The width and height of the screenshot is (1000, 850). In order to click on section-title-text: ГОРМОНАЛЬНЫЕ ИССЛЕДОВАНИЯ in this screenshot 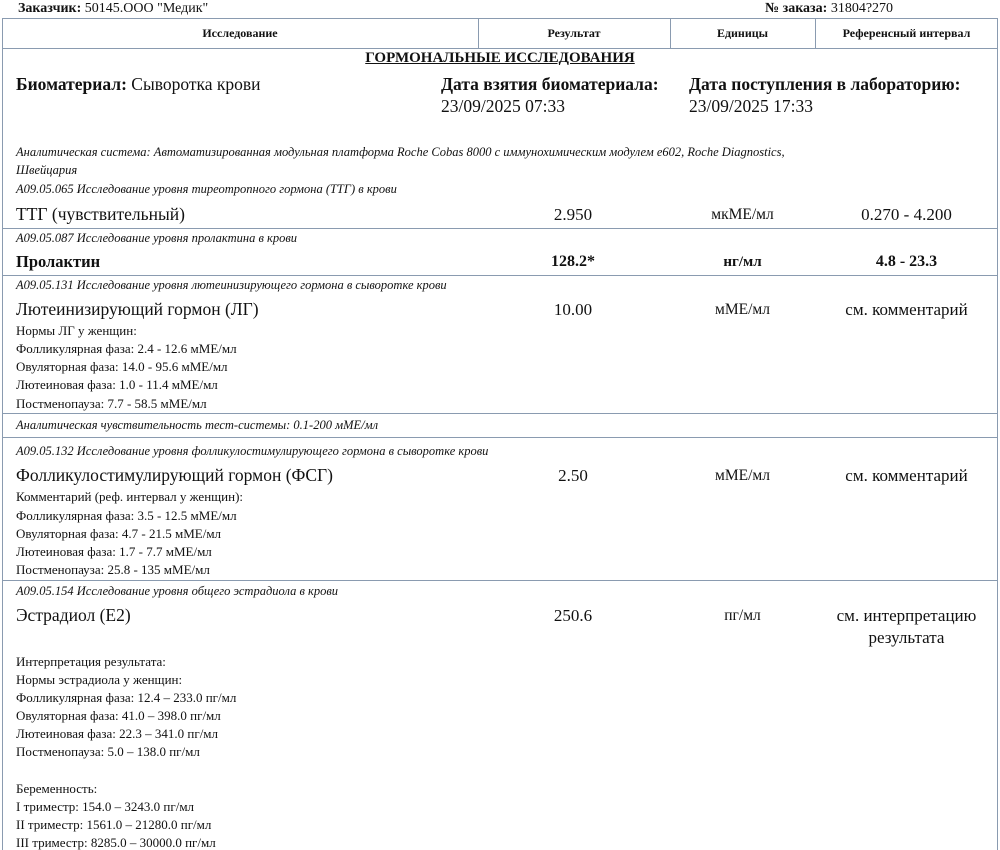, I will do `click(500, 58)`.